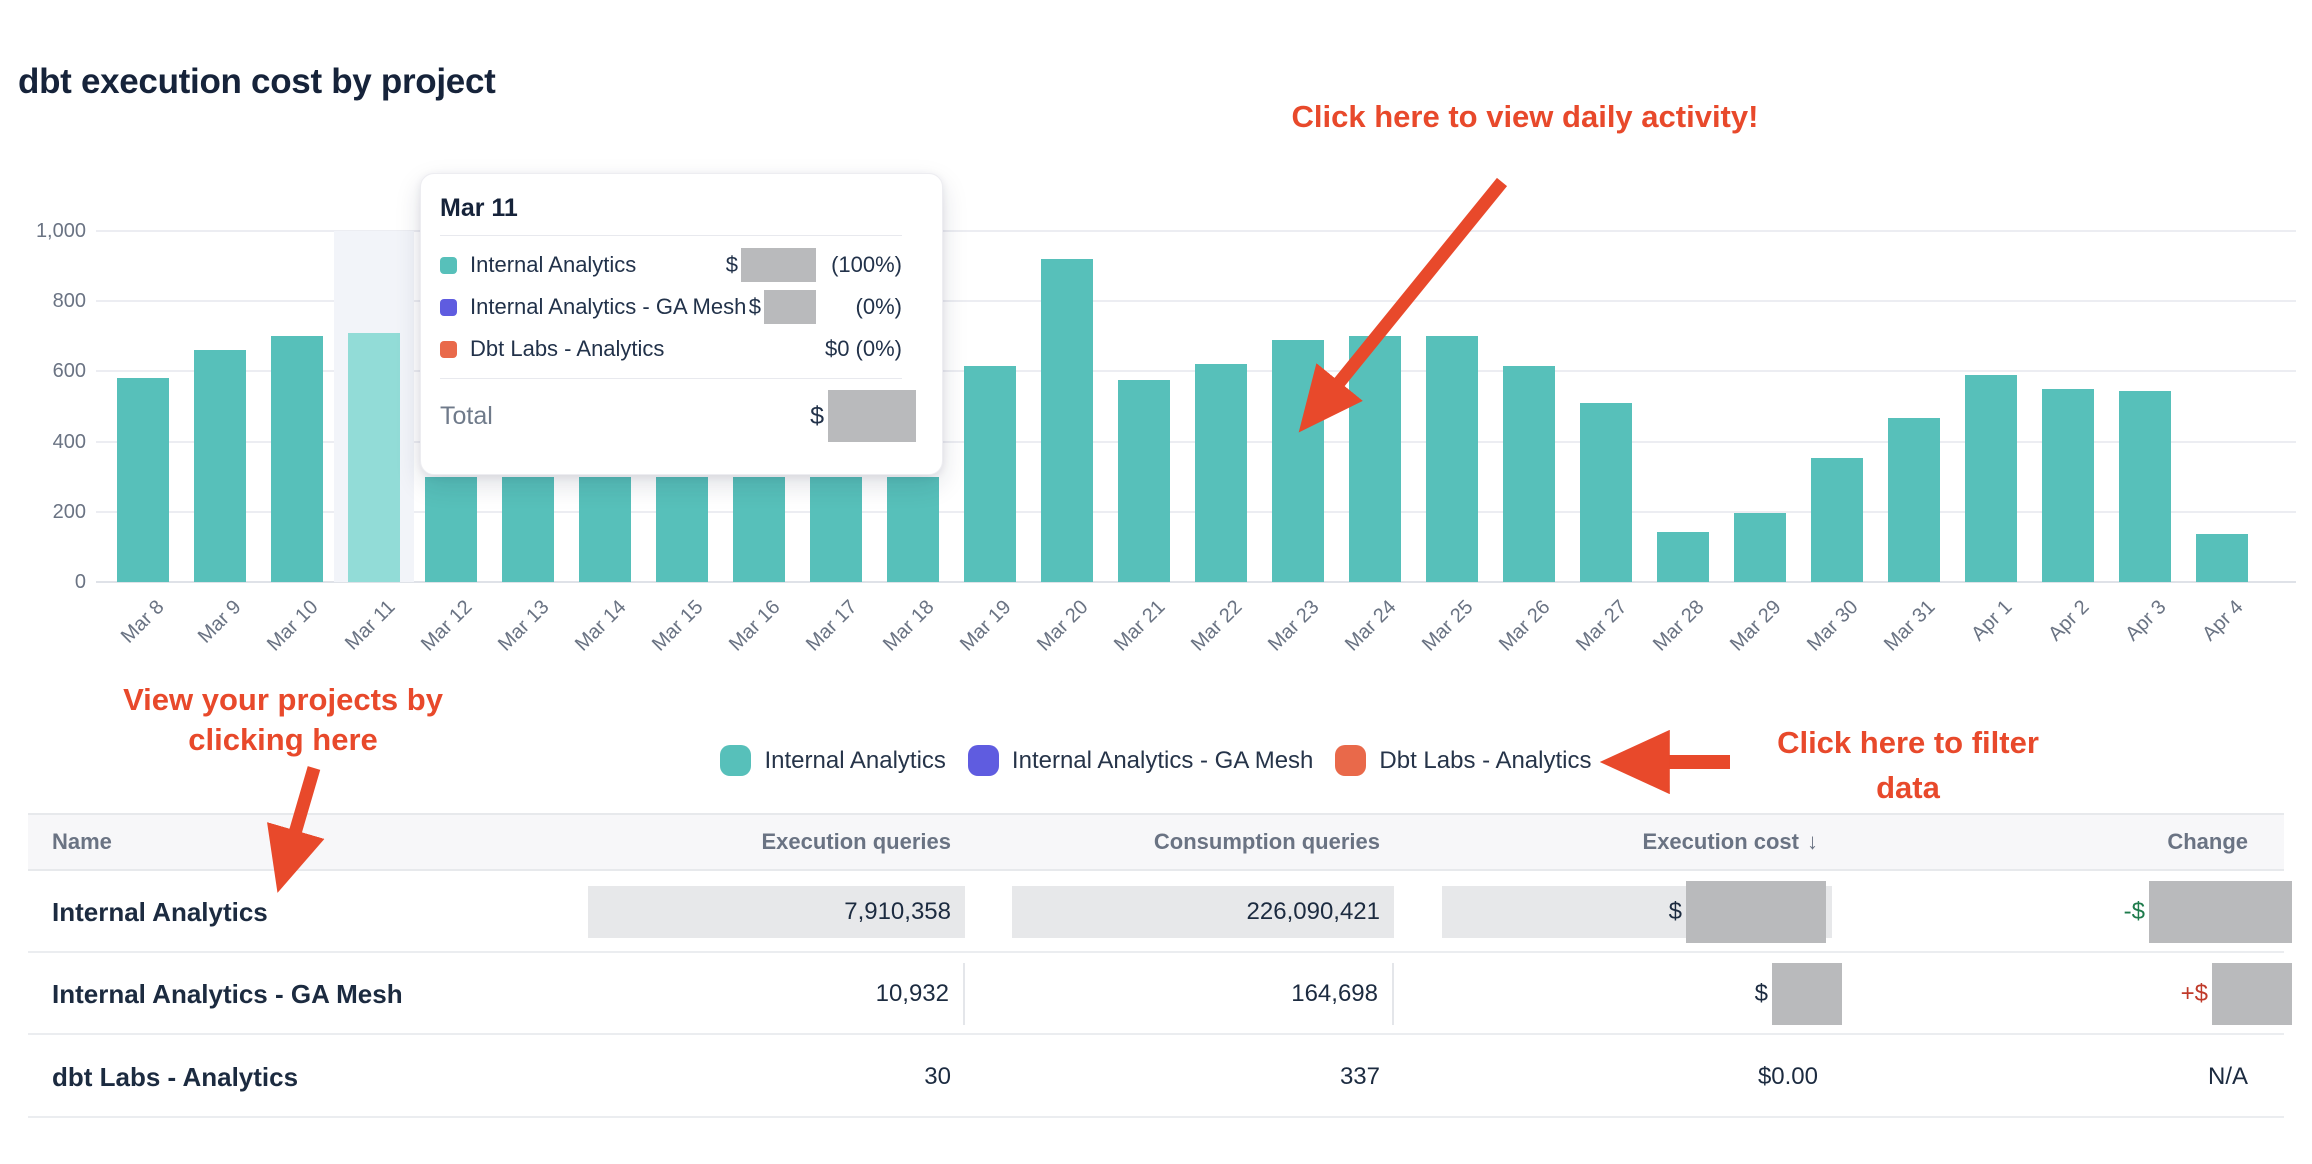  Describe the element at coordinates (227, 993) in the screenshot. I see `project-name-internal-analytics-ga-mesh: Internal Analytics - GA Mesh` at that location.